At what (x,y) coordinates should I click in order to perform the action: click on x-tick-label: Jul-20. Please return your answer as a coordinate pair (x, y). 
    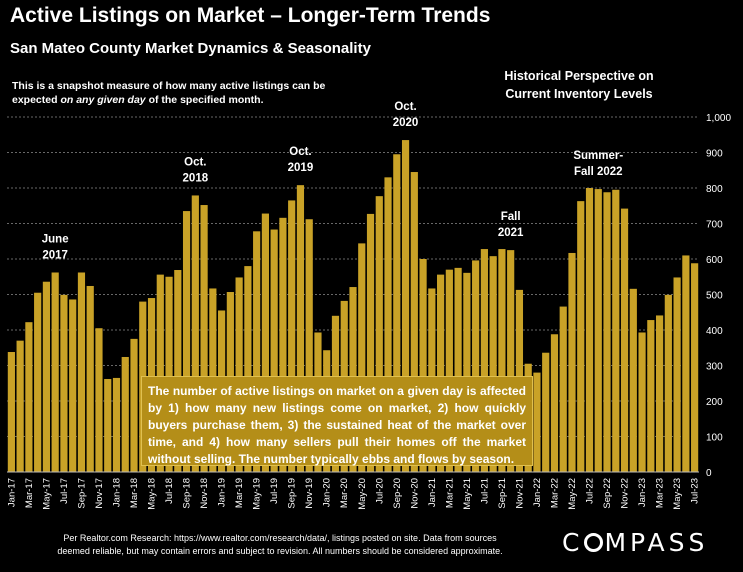
    Looking at the image, I should click on (379, 491).